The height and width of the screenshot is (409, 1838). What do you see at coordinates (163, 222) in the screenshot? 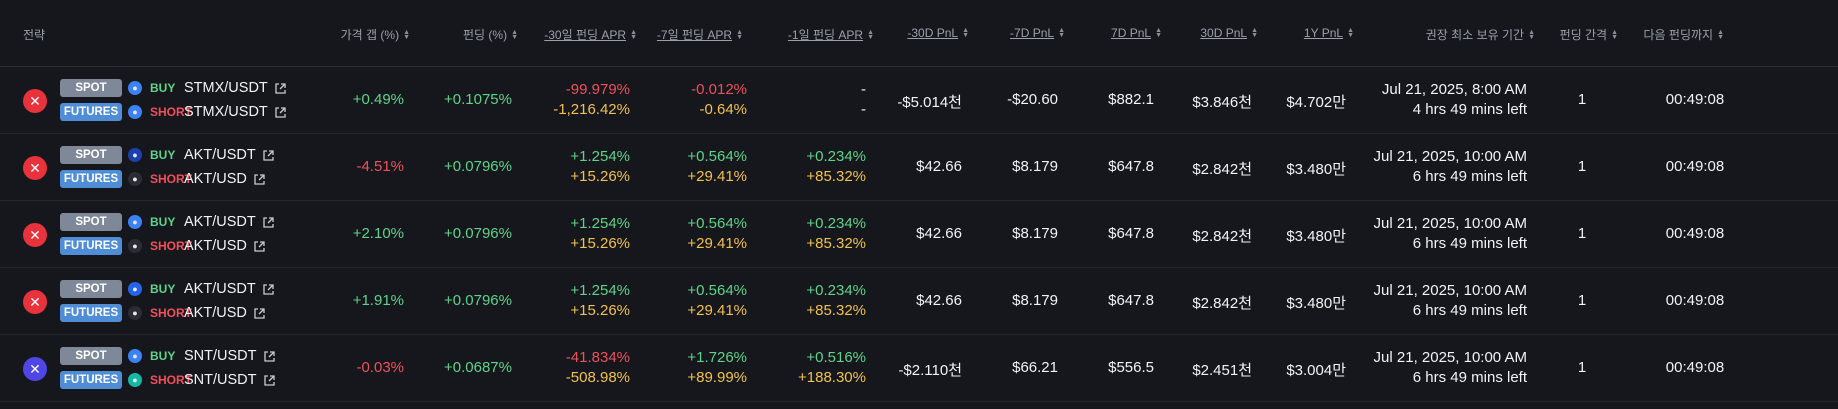
I see `buy-label: BUY` at bounding box center [163, 222].